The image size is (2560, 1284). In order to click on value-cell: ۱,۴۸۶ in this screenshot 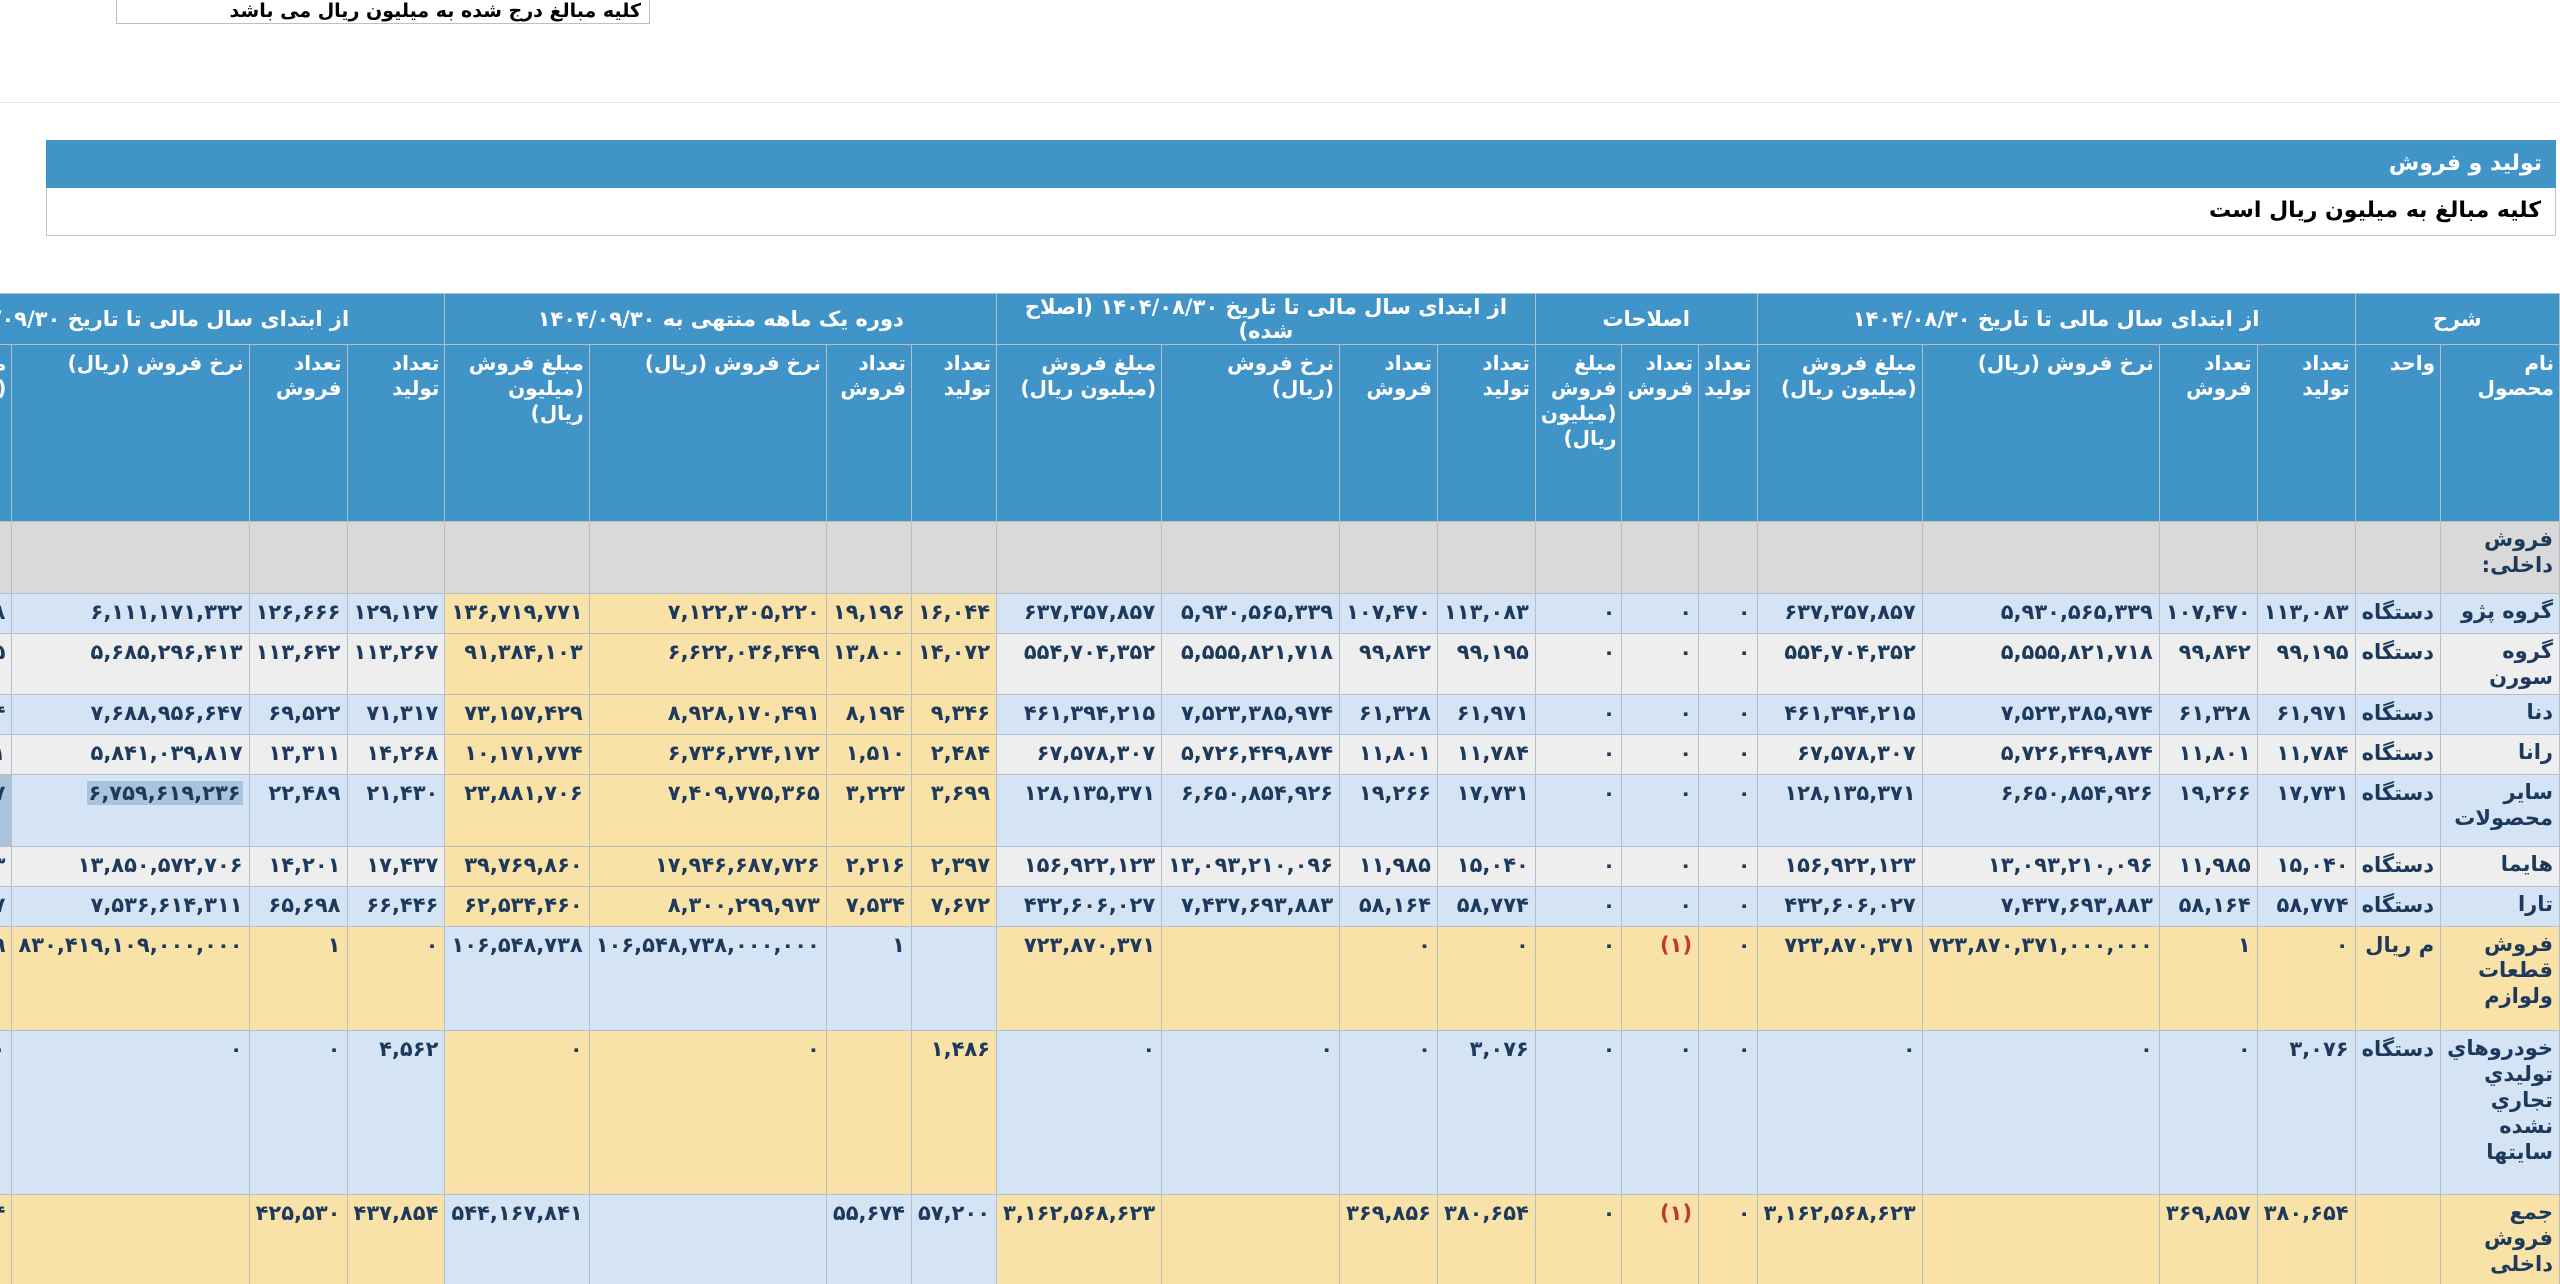, I will do `click(954, 1112)`.